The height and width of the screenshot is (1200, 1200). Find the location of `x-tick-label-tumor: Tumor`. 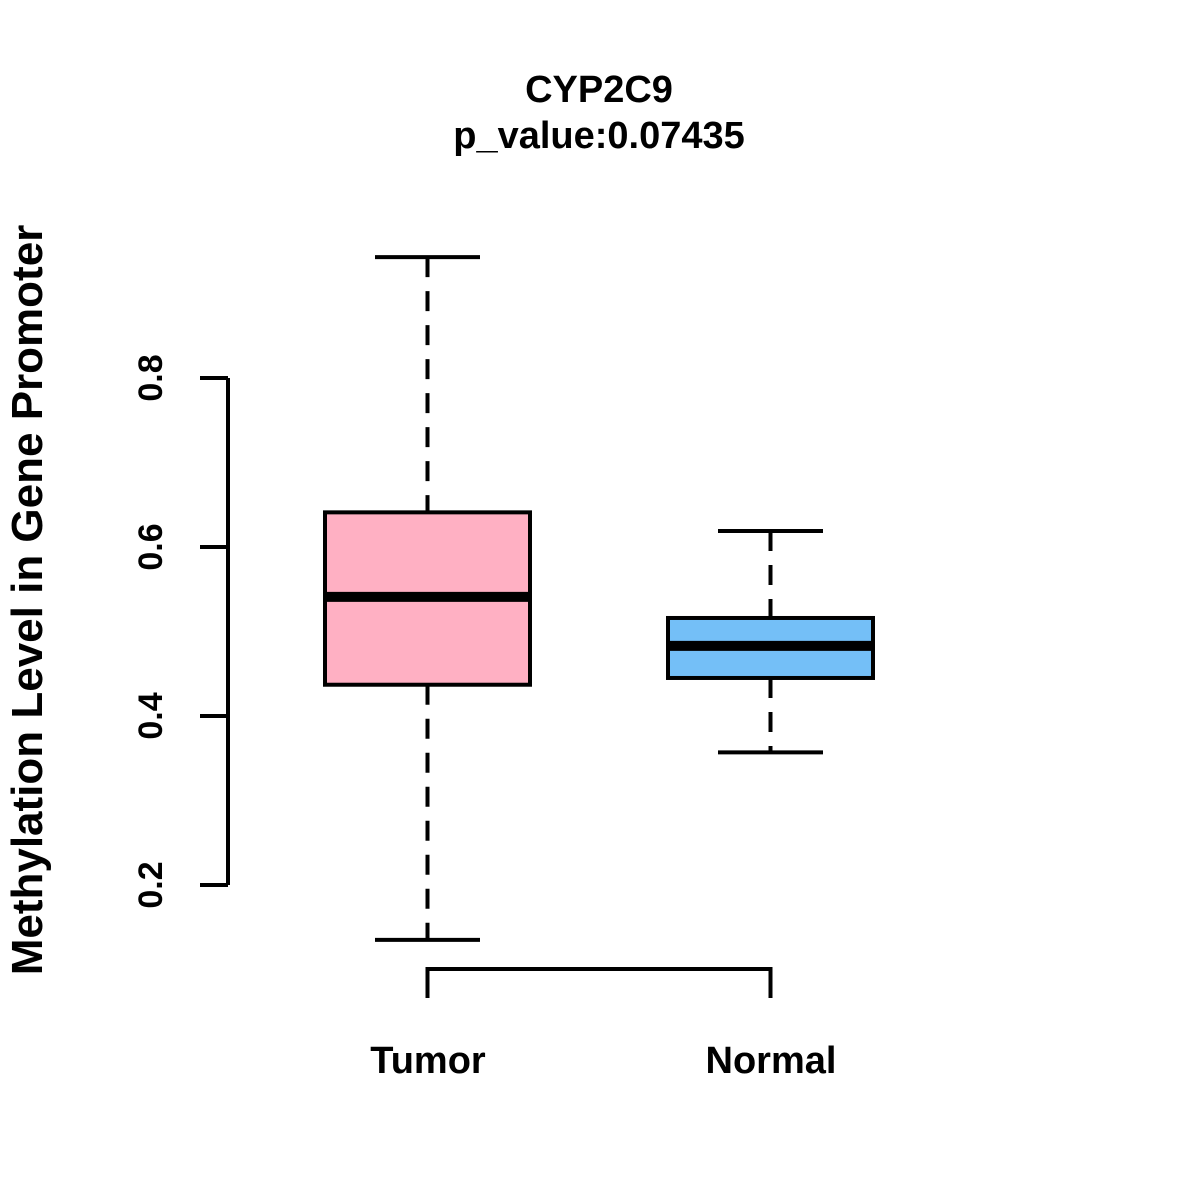

x-tick-label-tumor: Tumor is located at coordinates (428, 1061).